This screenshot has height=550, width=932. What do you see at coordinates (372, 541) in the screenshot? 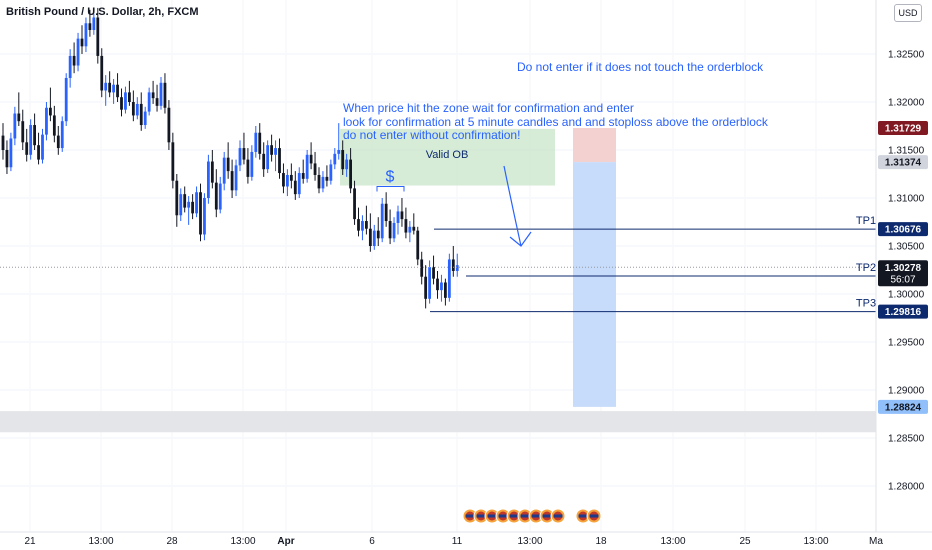
I see `x-tick-label: 6` at bounding box center [372, 541].